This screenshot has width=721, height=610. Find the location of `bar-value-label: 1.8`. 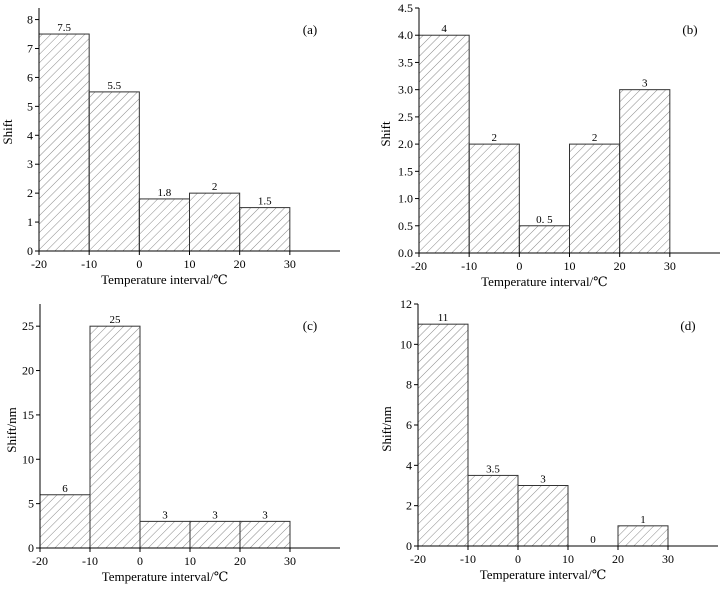

bar-value-label: 1.8 is located at coordinates (165, 193).